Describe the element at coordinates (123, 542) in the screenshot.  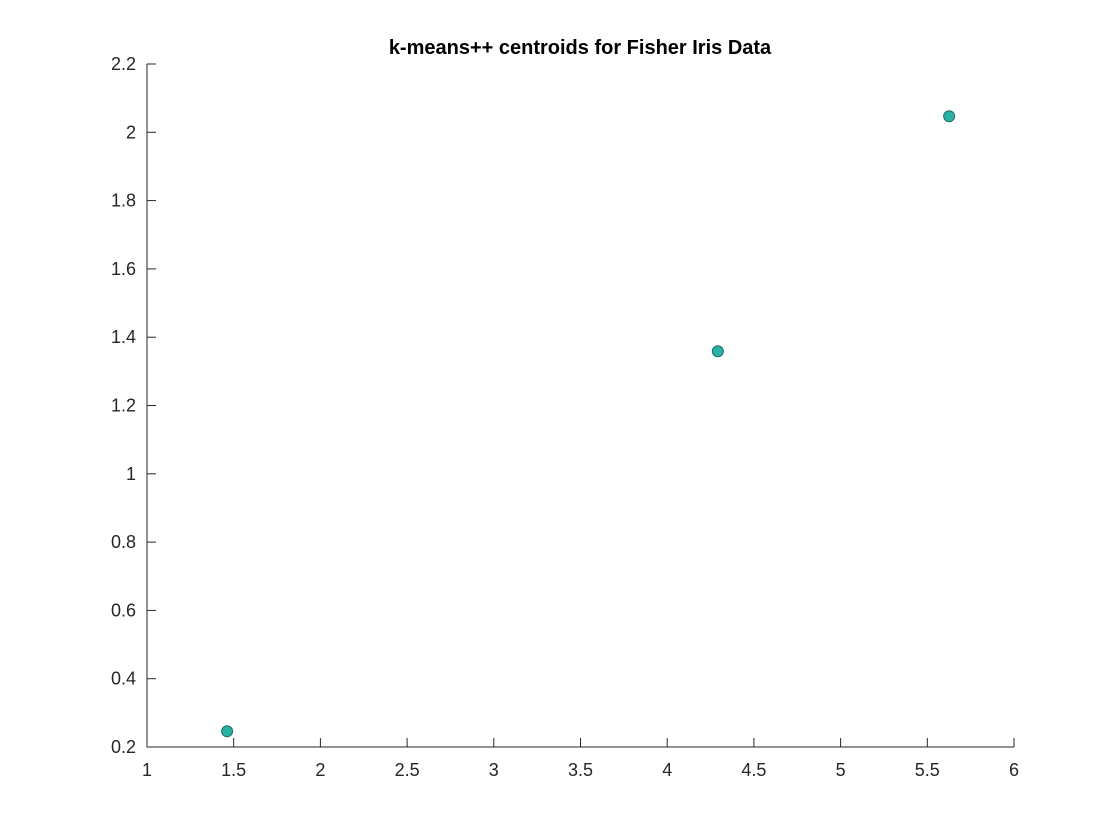
I see `y-tick-label: 0.8` at that location.